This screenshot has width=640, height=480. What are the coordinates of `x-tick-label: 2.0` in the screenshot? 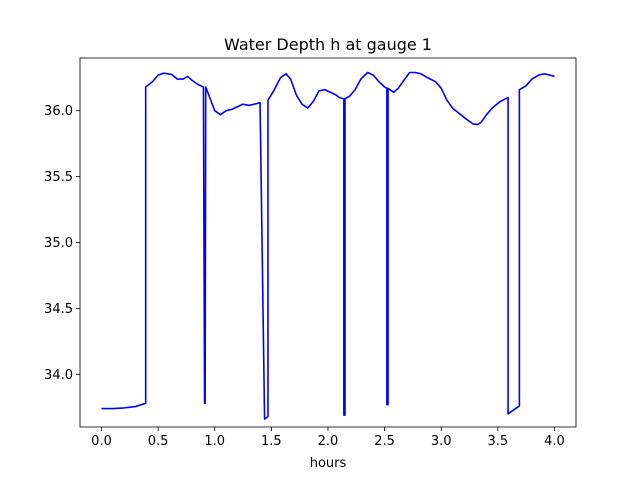 It's located at (328, 441).